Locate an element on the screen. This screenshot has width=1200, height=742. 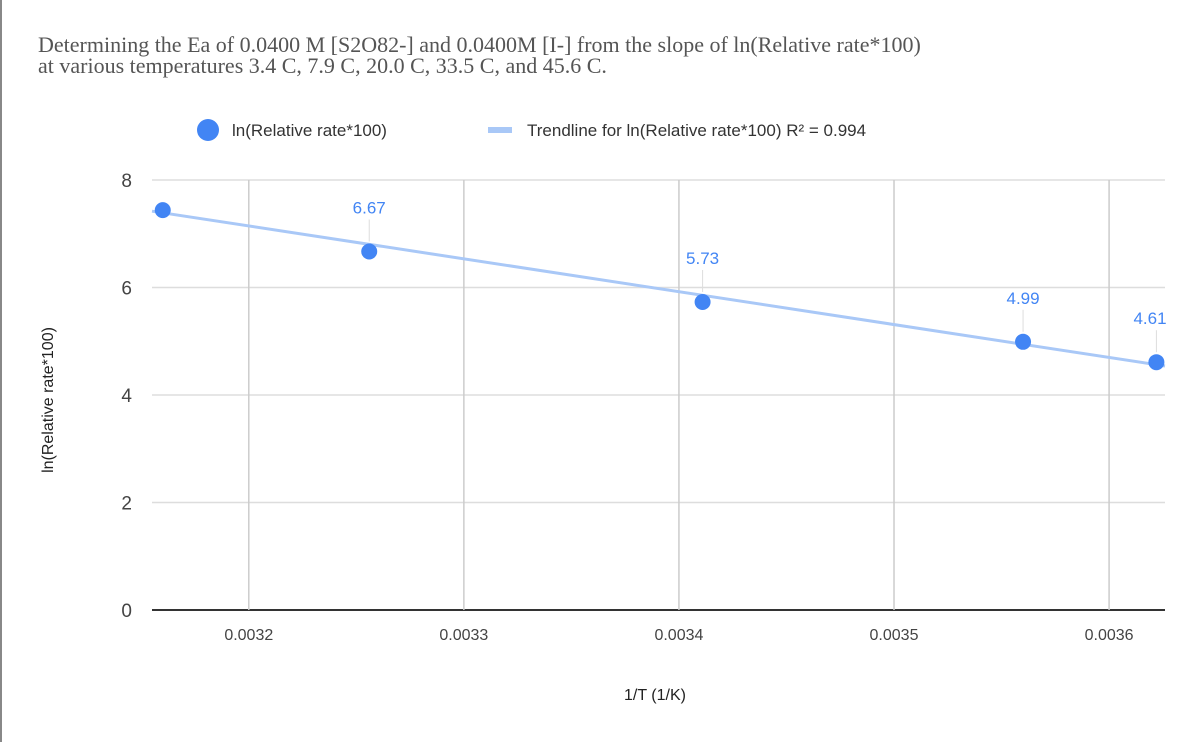
data-label: 6.67 is located at coordinates (369, 207).